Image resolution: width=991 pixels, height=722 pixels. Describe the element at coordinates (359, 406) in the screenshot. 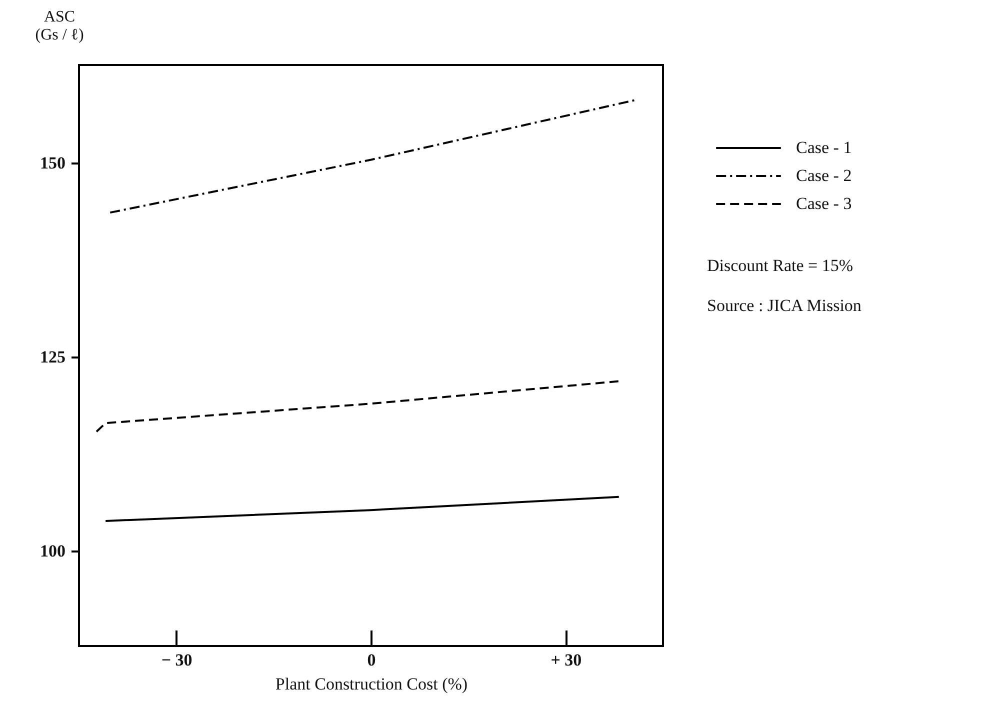

I see `line-series` at that location.